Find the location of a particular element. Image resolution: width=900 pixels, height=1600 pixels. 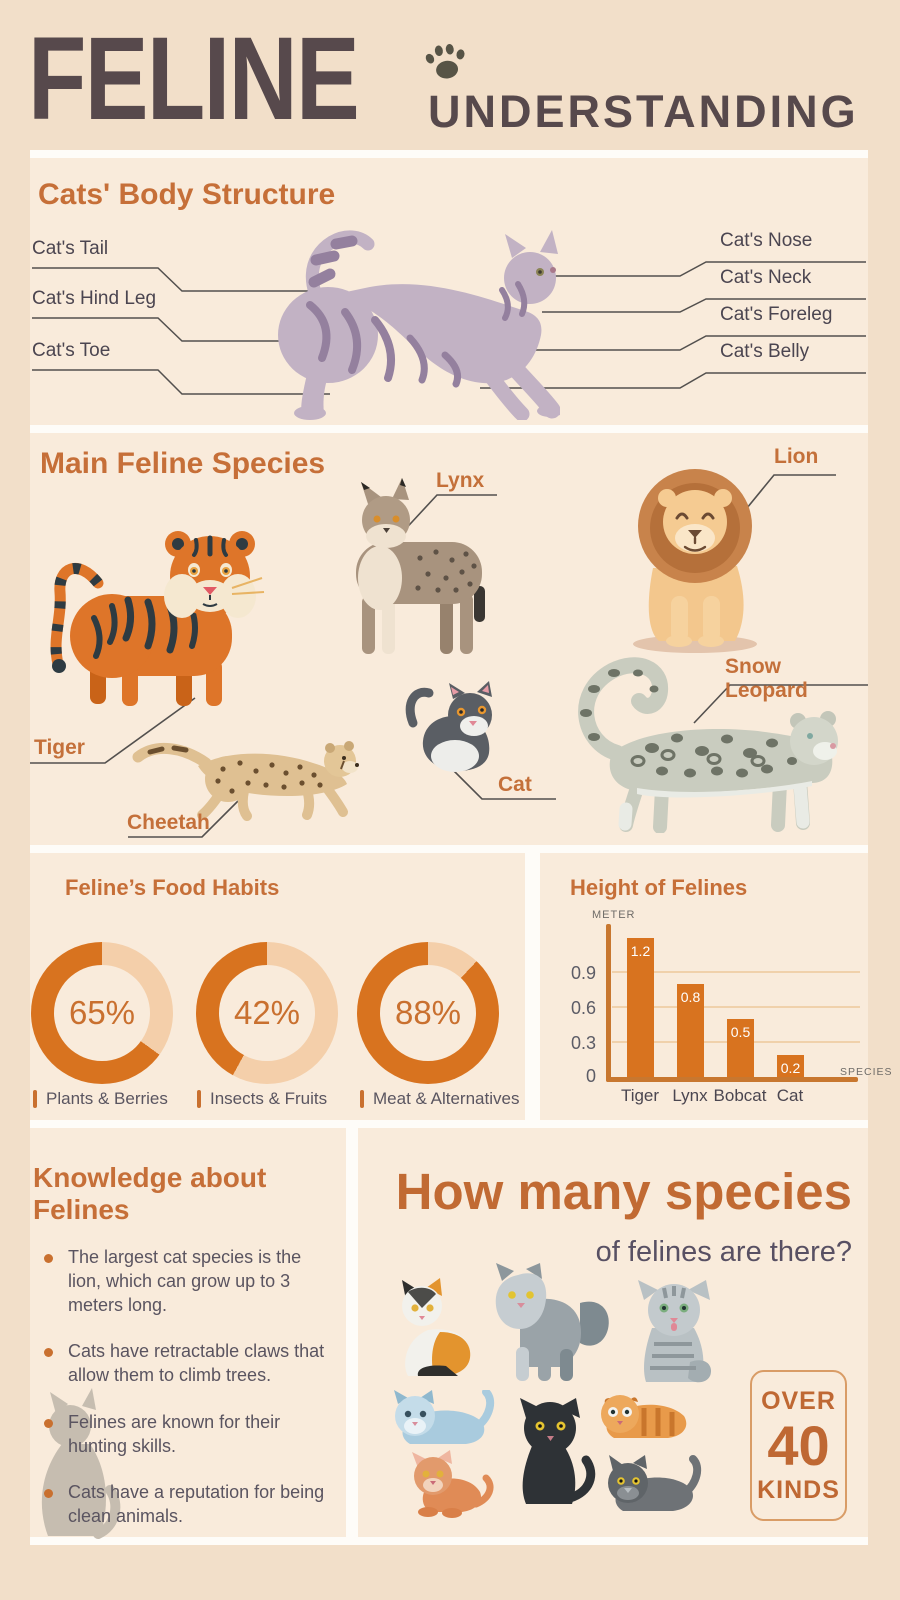

legend-label: Meat & Alternatives is located at coordinates (446, 1098).